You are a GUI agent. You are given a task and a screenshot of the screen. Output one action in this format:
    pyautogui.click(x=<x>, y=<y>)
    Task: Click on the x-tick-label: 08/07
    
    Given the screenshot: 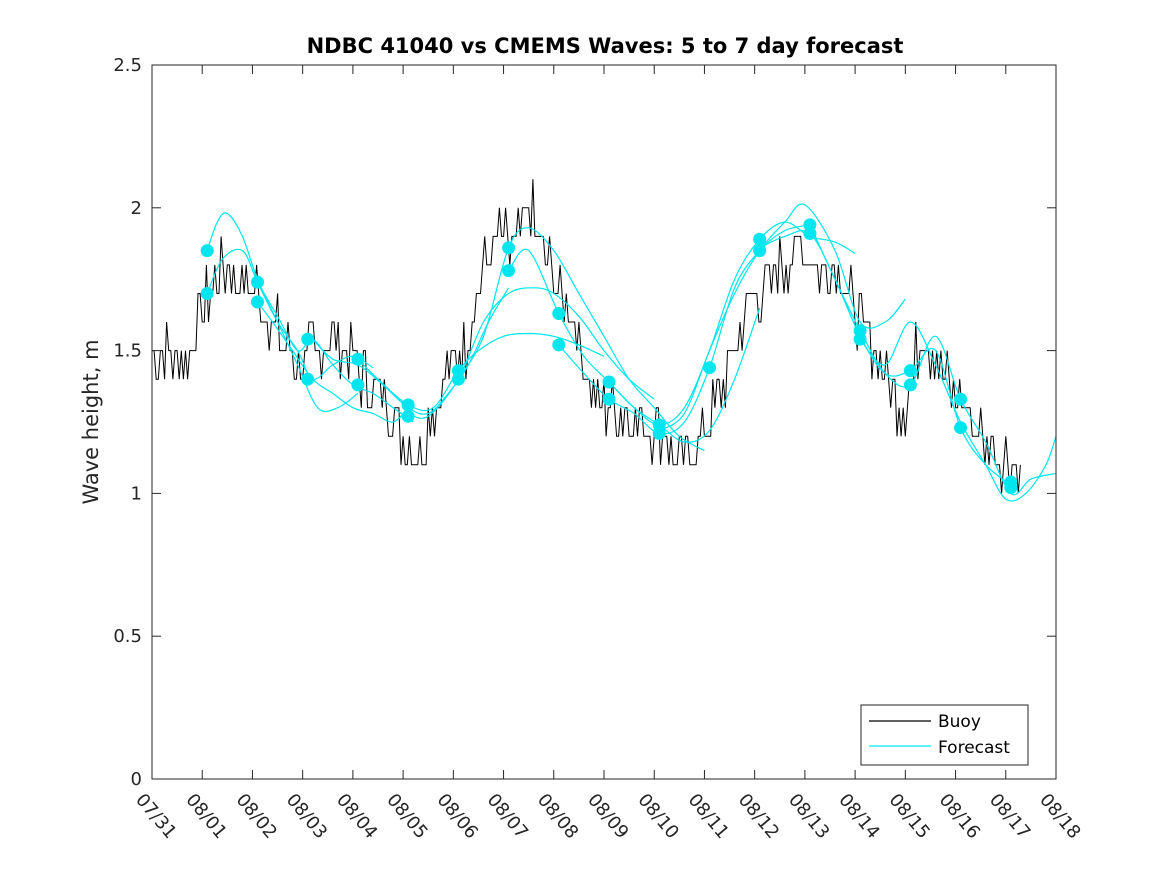 What is the action you would take?
    pyautogui.click(x=507, y=816)
    